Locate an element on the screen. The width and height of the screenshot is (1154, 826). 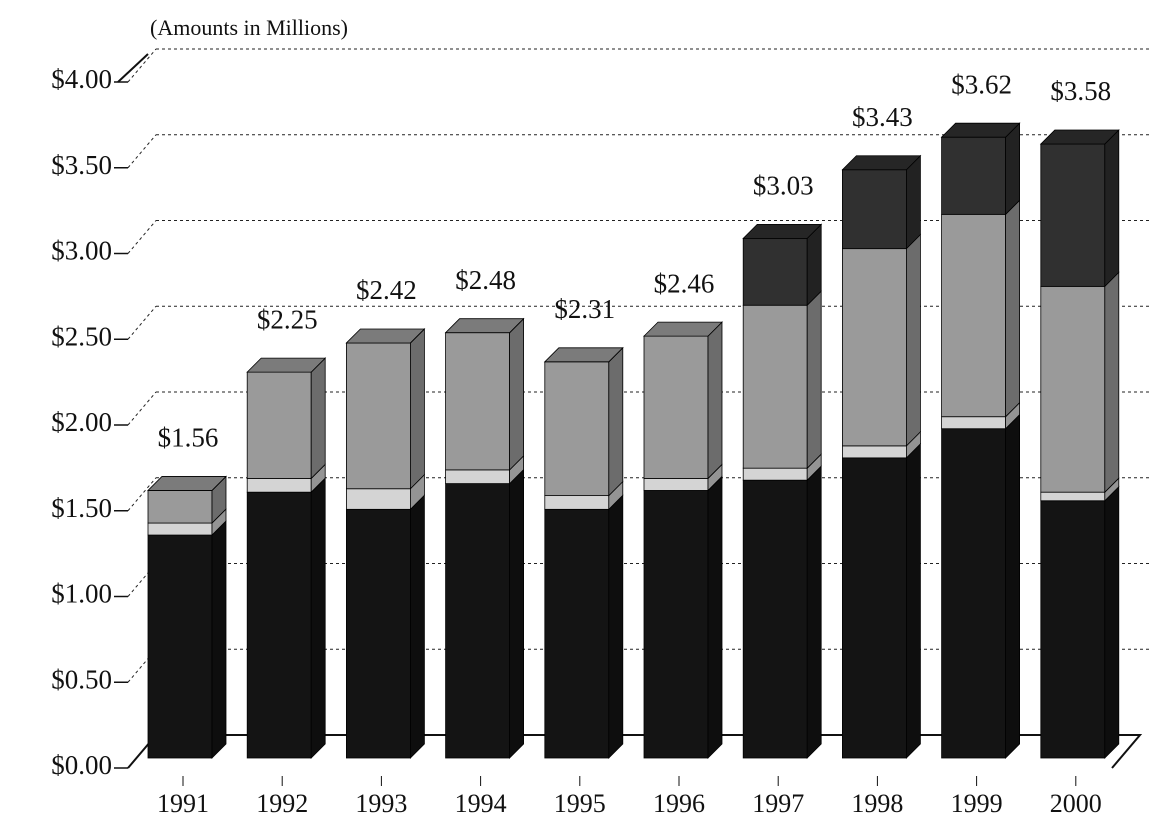
x-tick-label: 1995 is located at coordinates (580, 803).